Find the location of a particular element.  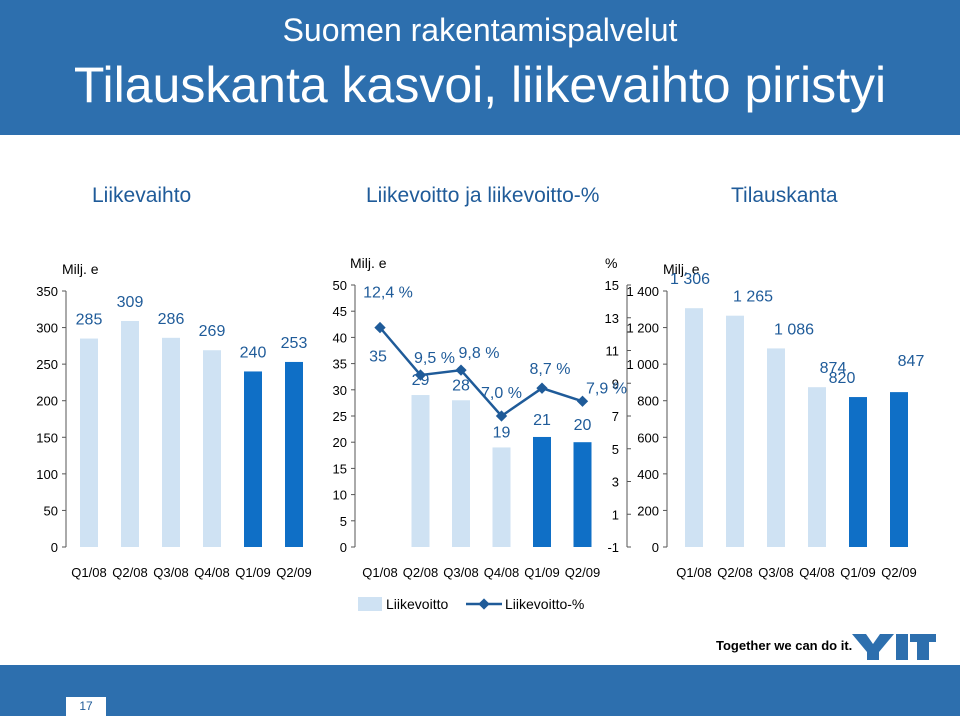

legend-bar-label: Liikevoitto is located at coordinates (417, 604).